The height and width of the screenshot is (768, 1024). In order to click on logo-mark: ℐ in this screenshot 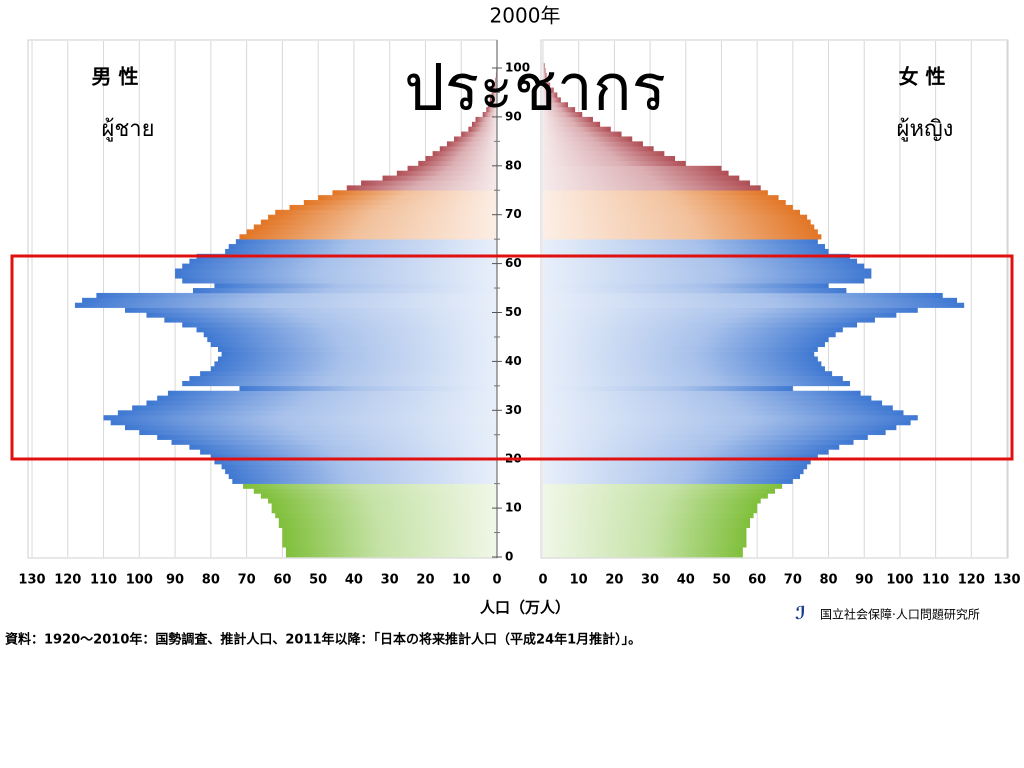, I will do `click(800, 613)`.